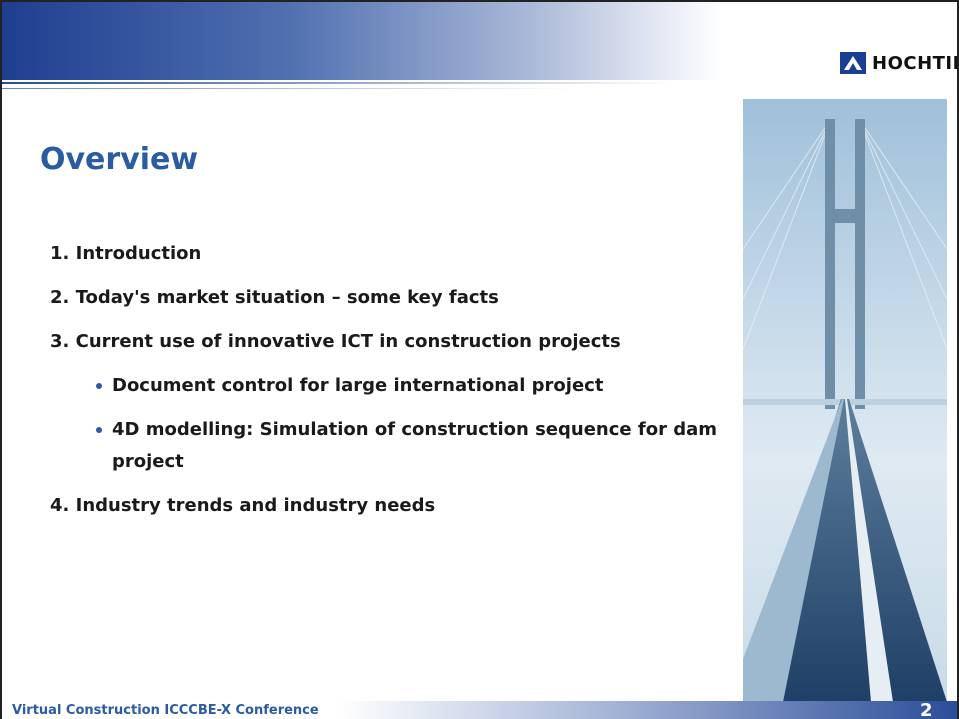 Image resolution: width=959 pixels, height=719 pixels. What do you see at coordinates (479, 41) in the screenshot?
I see `header-bar` at bounding box center [479, 41].